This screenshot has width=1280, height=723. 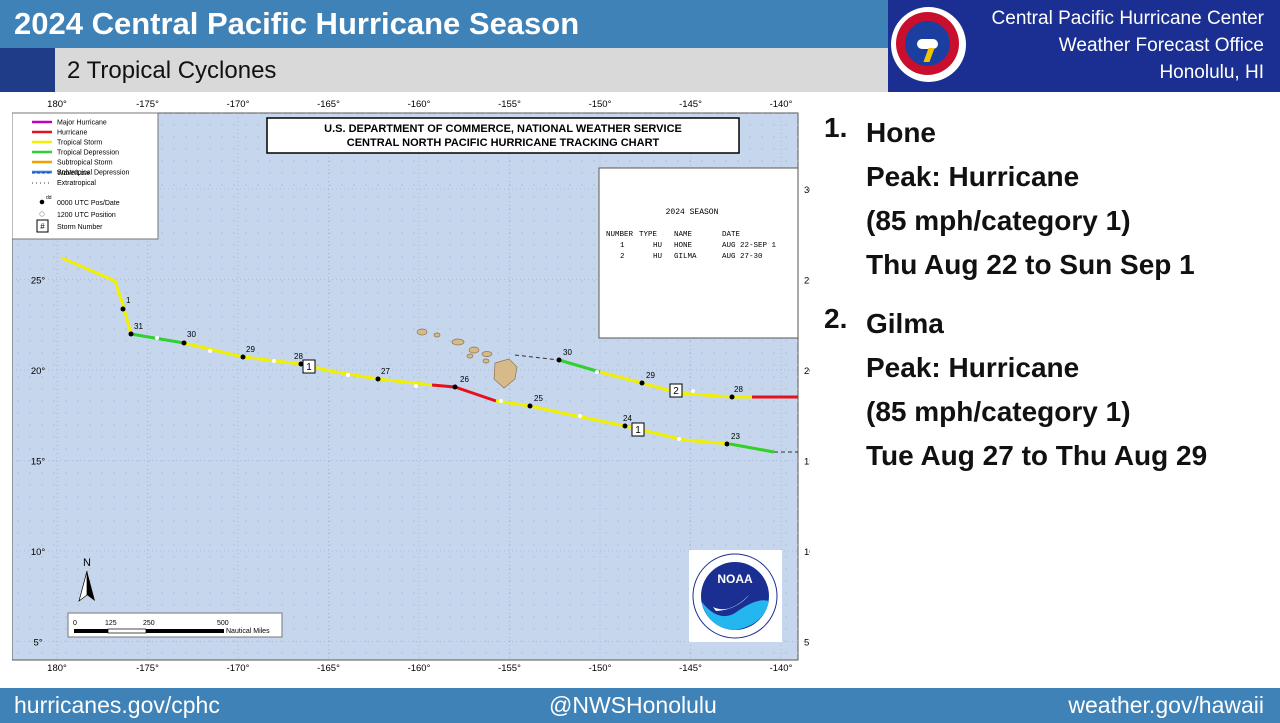 I want to click on footer-link-hawaii: weather.gov/hawaii, so click(x=1166, y=705).